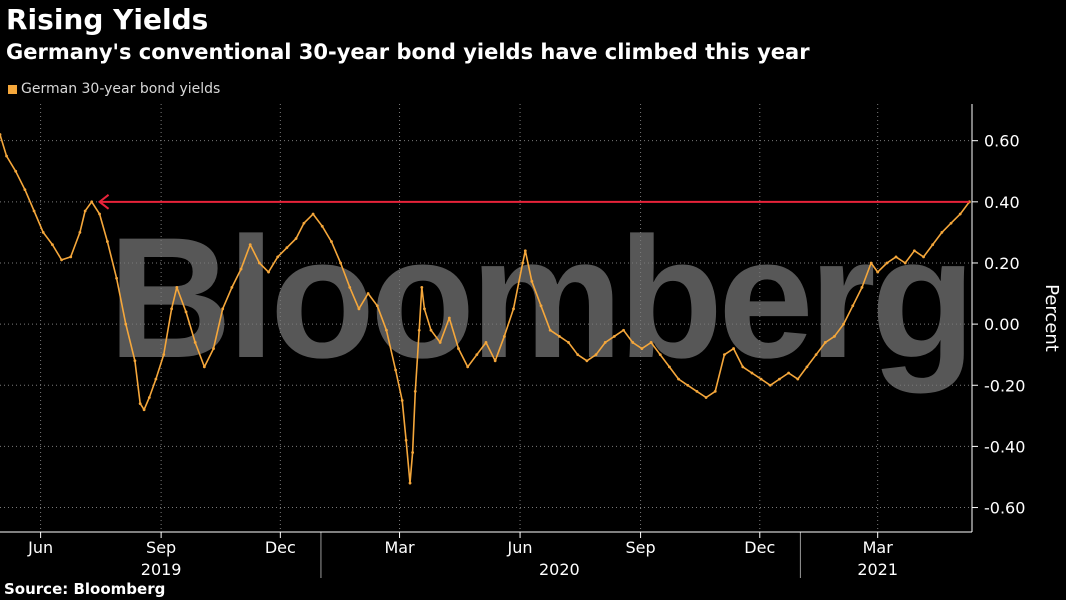 The width and height of the screenshot is (1066, 600). I want to click on x-year-label: 2021, so click(877, 569).